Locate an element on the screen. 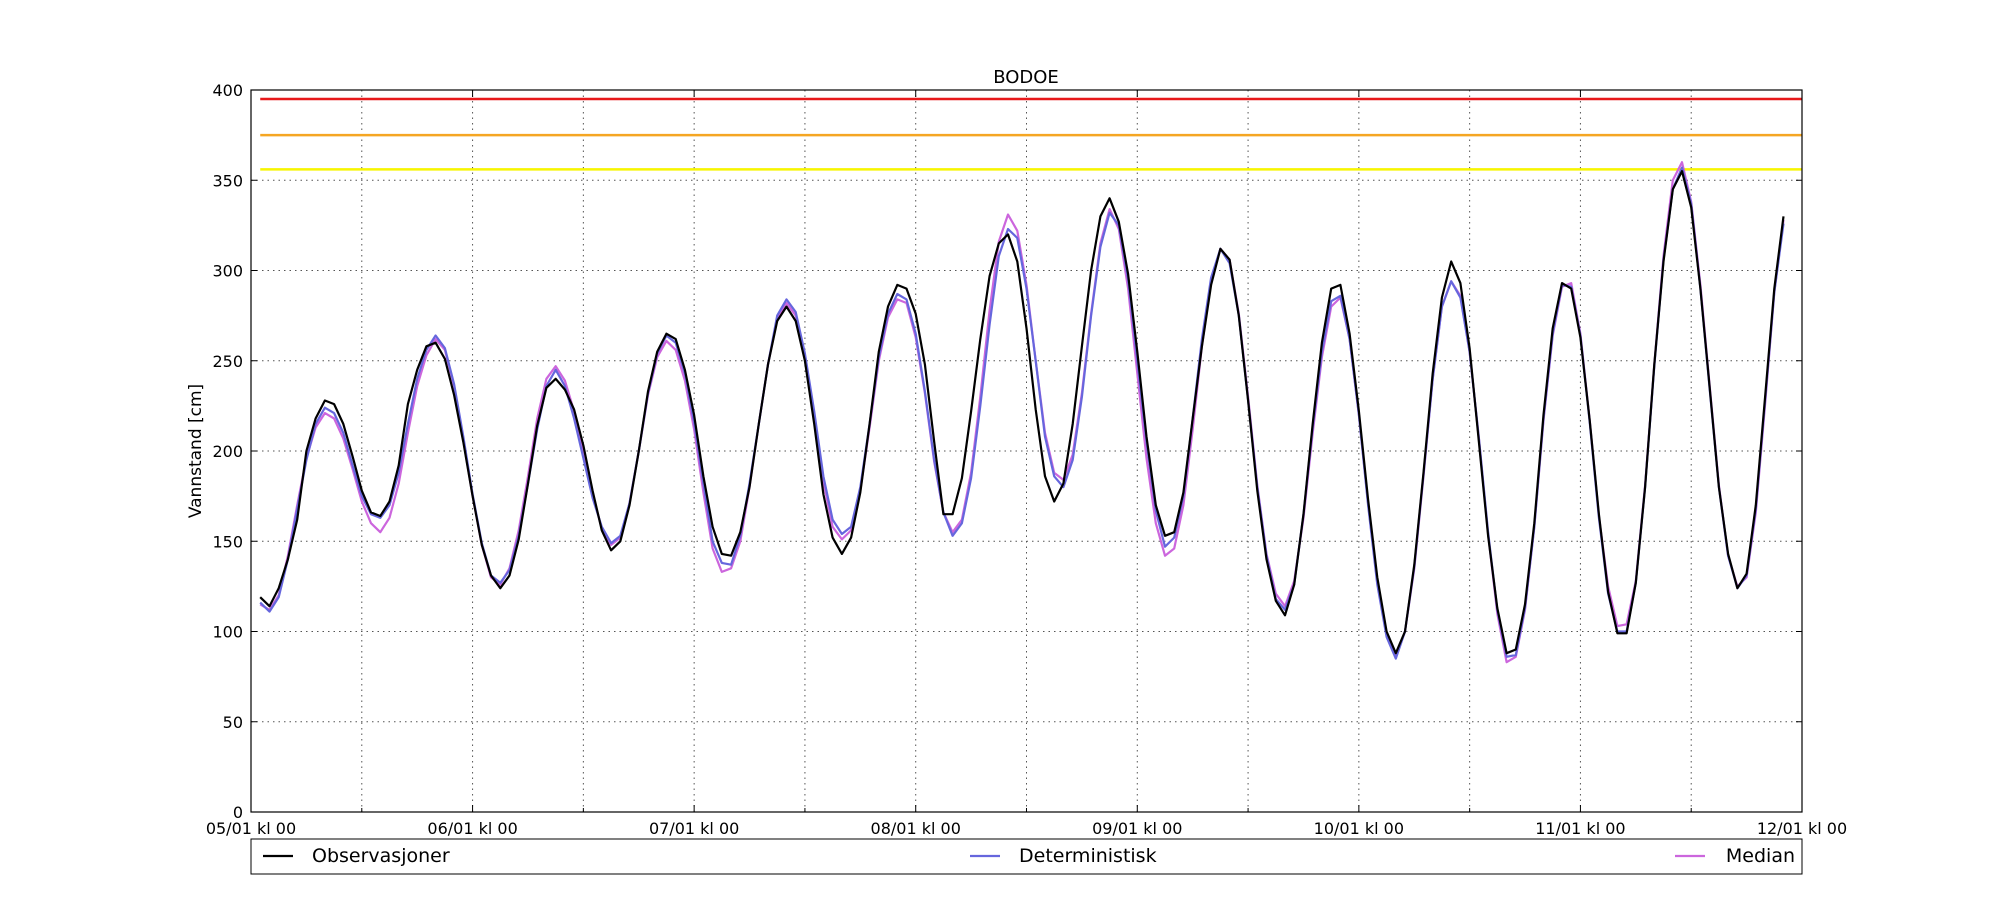  y-tick-label: 50 is located at coordinates (233, 722).